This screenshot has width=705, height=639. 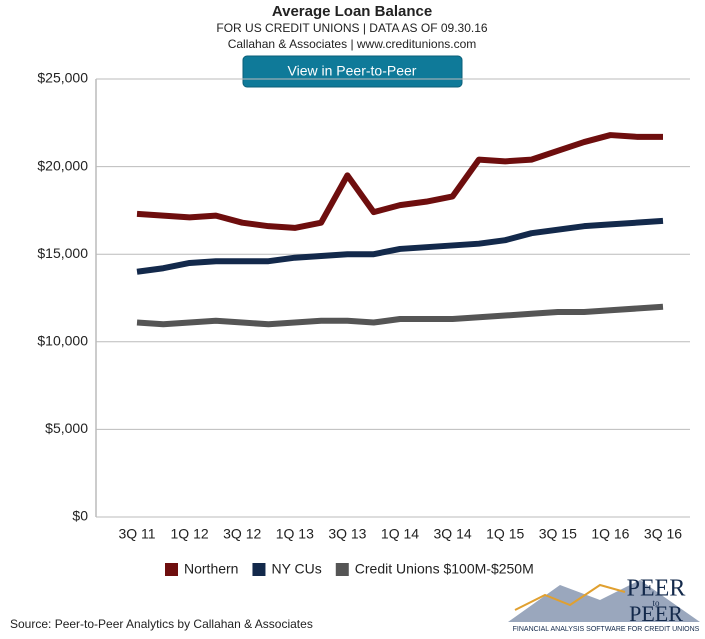 What do you see at coordinates (570, 597) in the screenshot?
I see `logo-line` at bounding box center [570, 597].